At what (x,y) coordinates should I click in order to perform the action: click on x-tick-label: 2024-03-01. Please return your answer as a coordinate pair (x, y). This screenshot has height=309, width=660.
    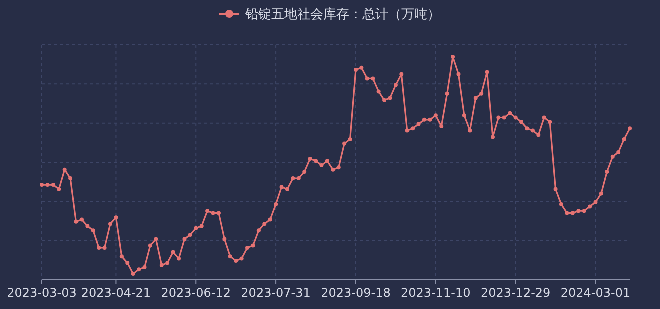
    Looking at the image, I should click on (595, 293).